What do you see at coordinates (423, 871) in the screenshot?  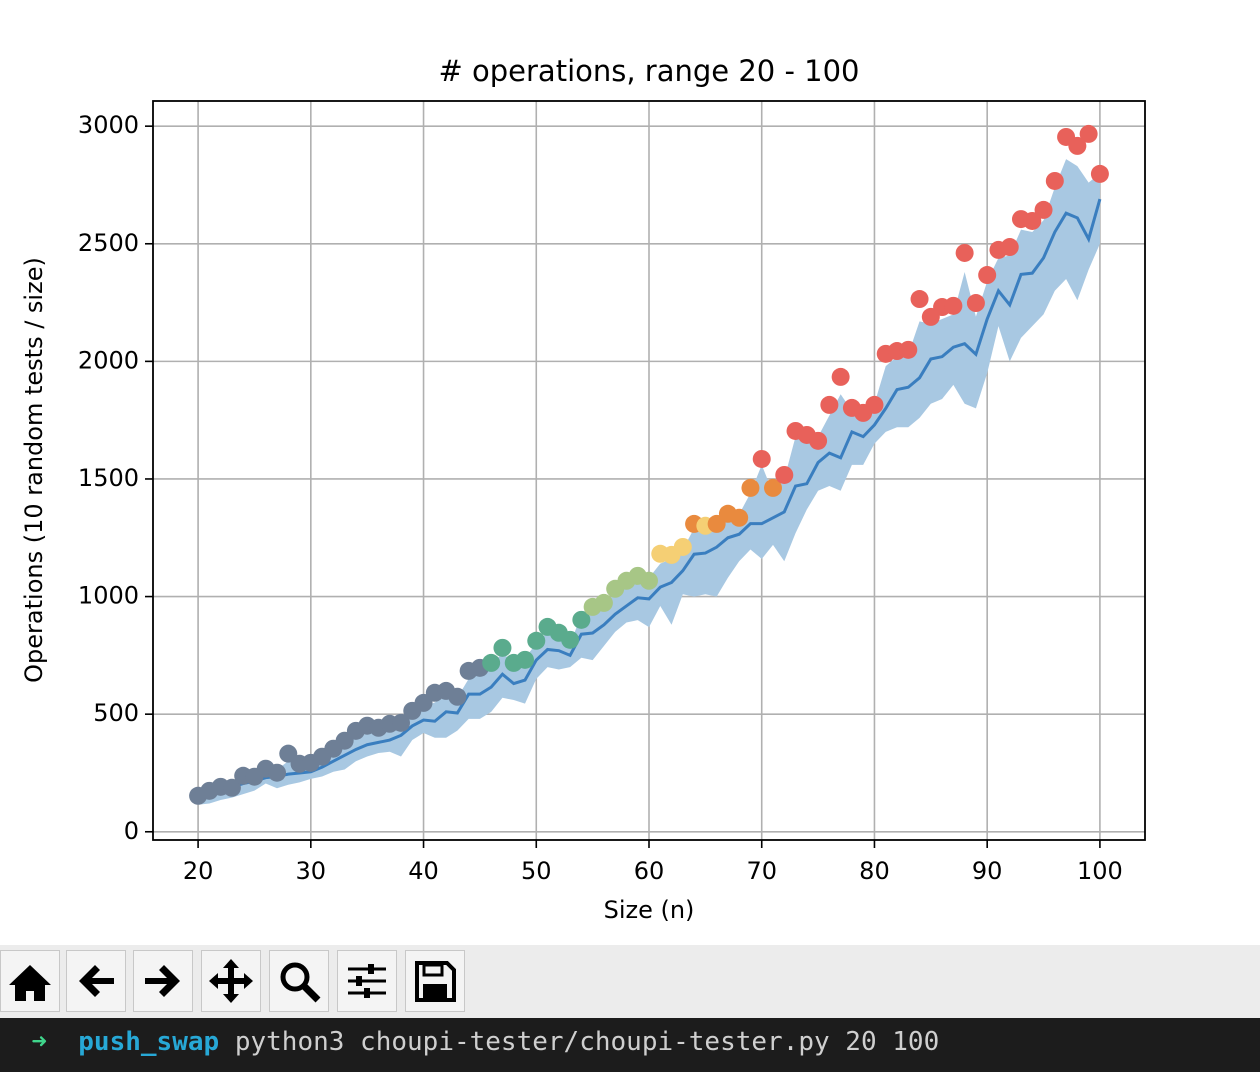 I see `x-tick-label: 40` at bounding box center [423, 871].